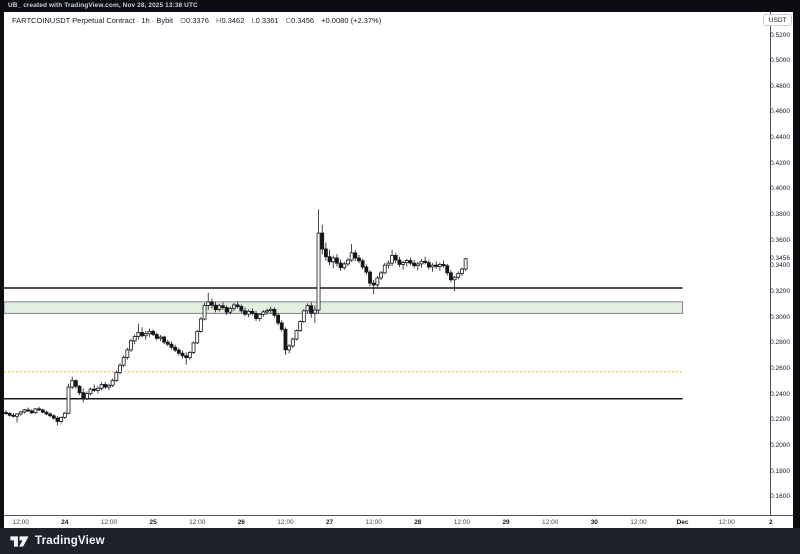 The image size is (800, 554). I want to click on price-tick-label: 0.3600, so click(780, 240).